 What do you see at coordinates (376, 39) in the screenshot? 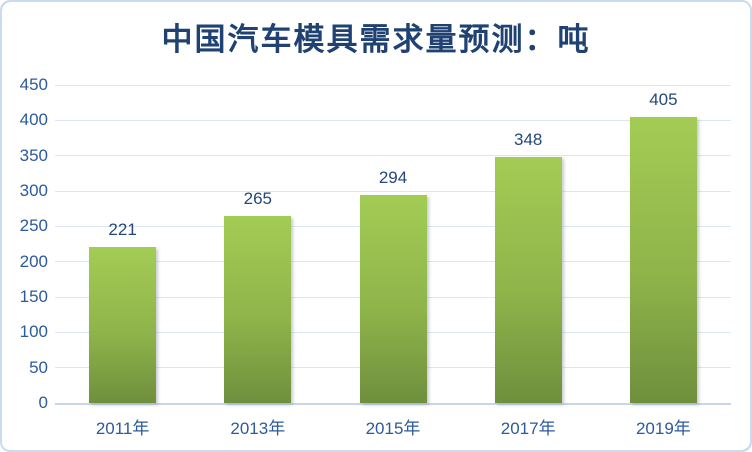
I see `chart-title: 中国汽车模具需求量预测：吨` at bounding box center [376, 39].